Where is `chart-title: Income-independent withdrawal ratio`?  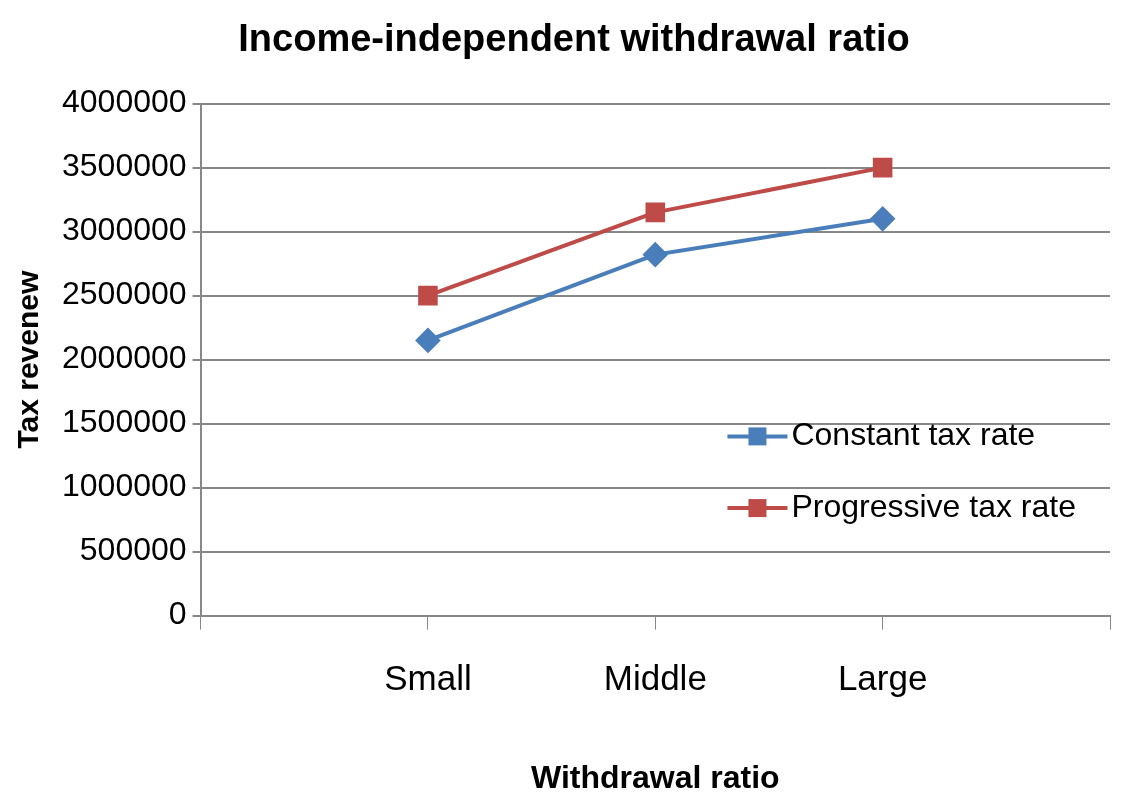
chart-title: Income-independent withdrawal ratio is located at coordinates (574, 38).